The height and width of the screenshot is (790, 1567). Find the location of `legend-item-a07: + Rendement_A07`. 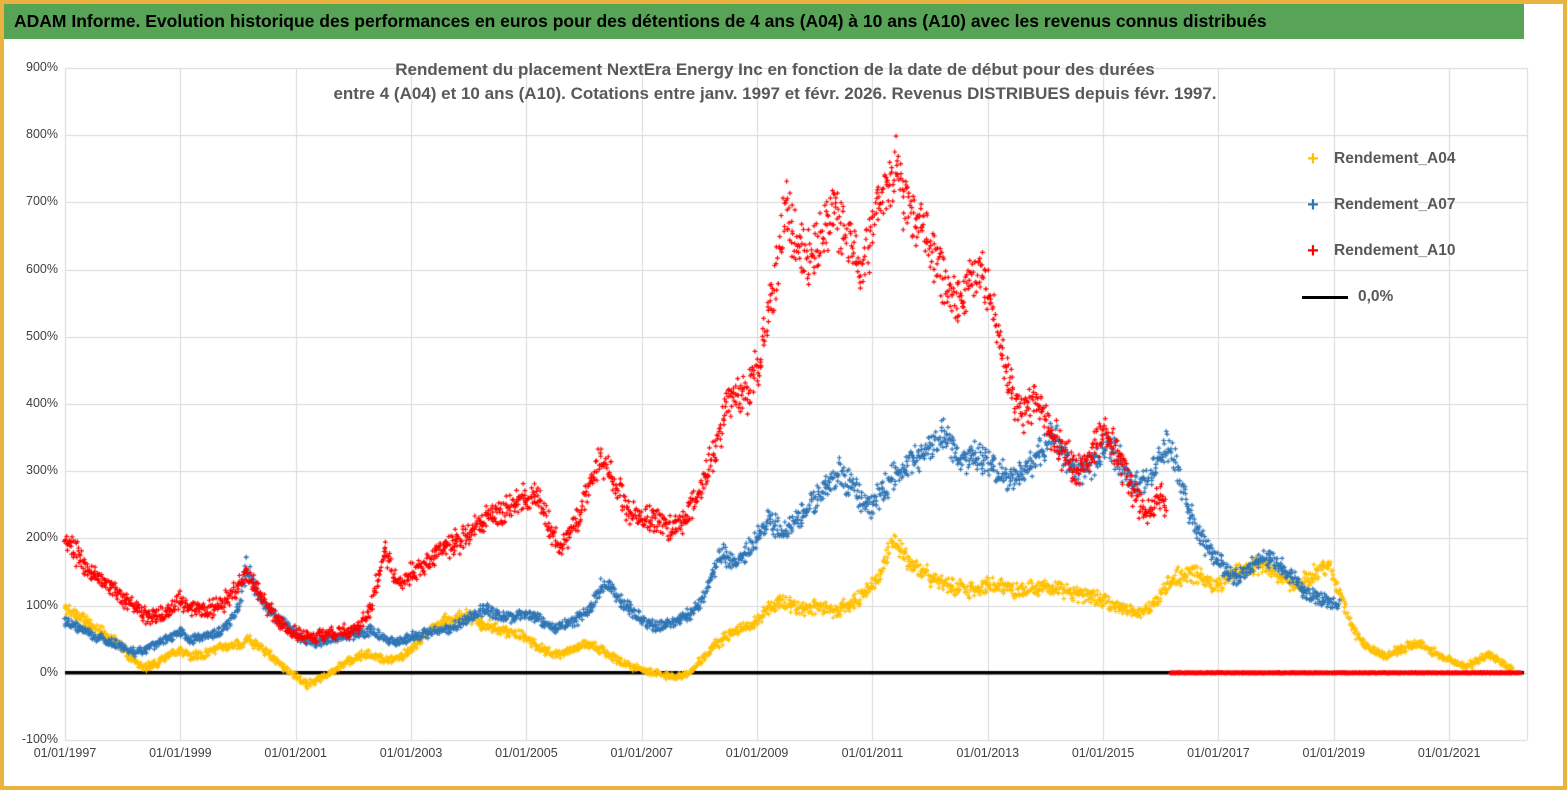

legend-item-a07: + Rendement_A07 is located at coordinates (1378, 205).